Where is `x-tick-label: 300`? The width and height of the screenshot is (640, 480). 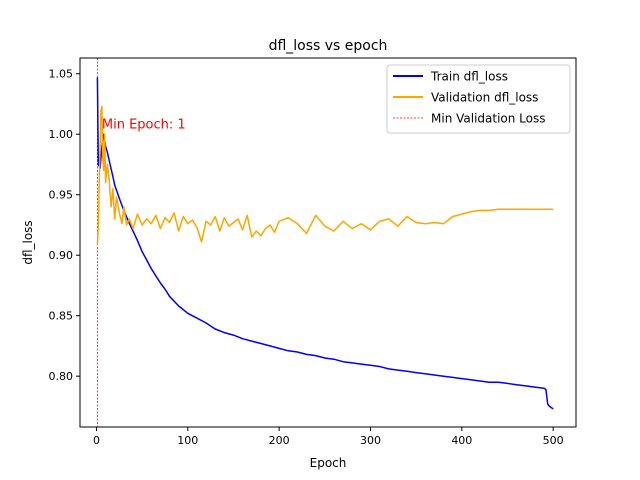
x-tick-label: 300 is located at coordinates (370, 440).